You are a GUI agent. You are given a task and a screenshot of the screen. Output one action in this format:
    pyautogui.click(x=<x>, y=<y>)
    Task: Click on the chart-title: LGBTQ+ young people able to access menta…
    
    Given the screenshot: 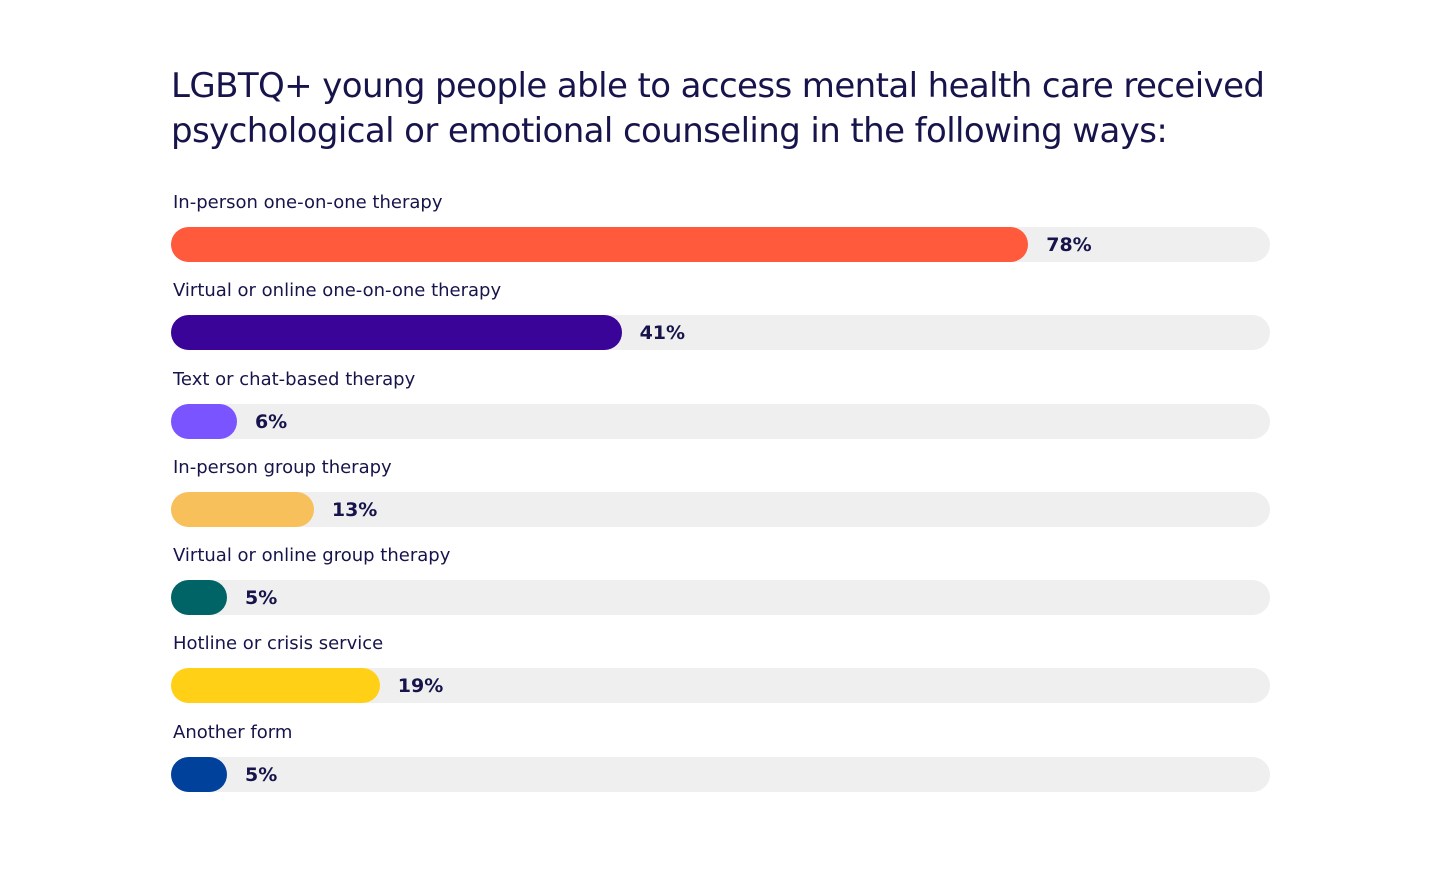 What is the action you would take?
    pyautogui.click(x=718, y=108)
    